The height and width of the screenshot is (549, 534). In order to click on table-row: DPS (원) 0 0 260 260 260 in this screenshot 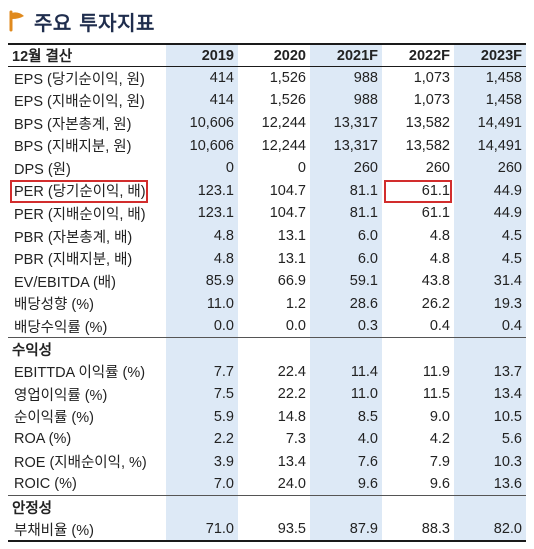, I will do `click(267, 168)`.